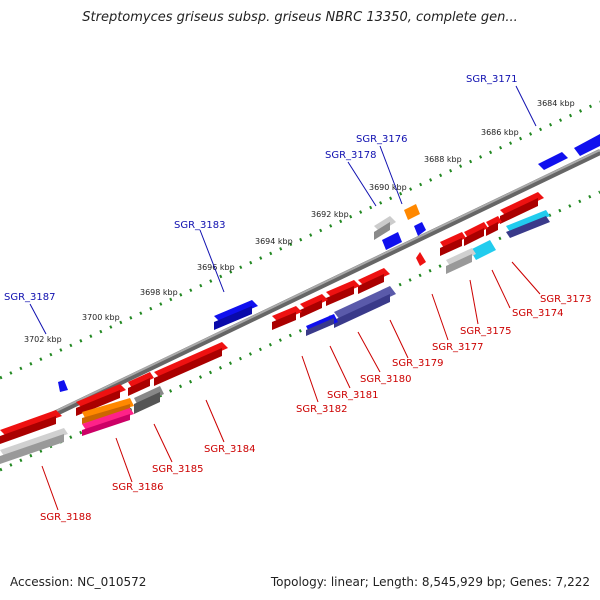 Image resolution: width=600 pixels, height=600 pixels. Describe the element at coordinates (492, 79) in the screenshot. I see `gene-label: SGR_3171` at that location.